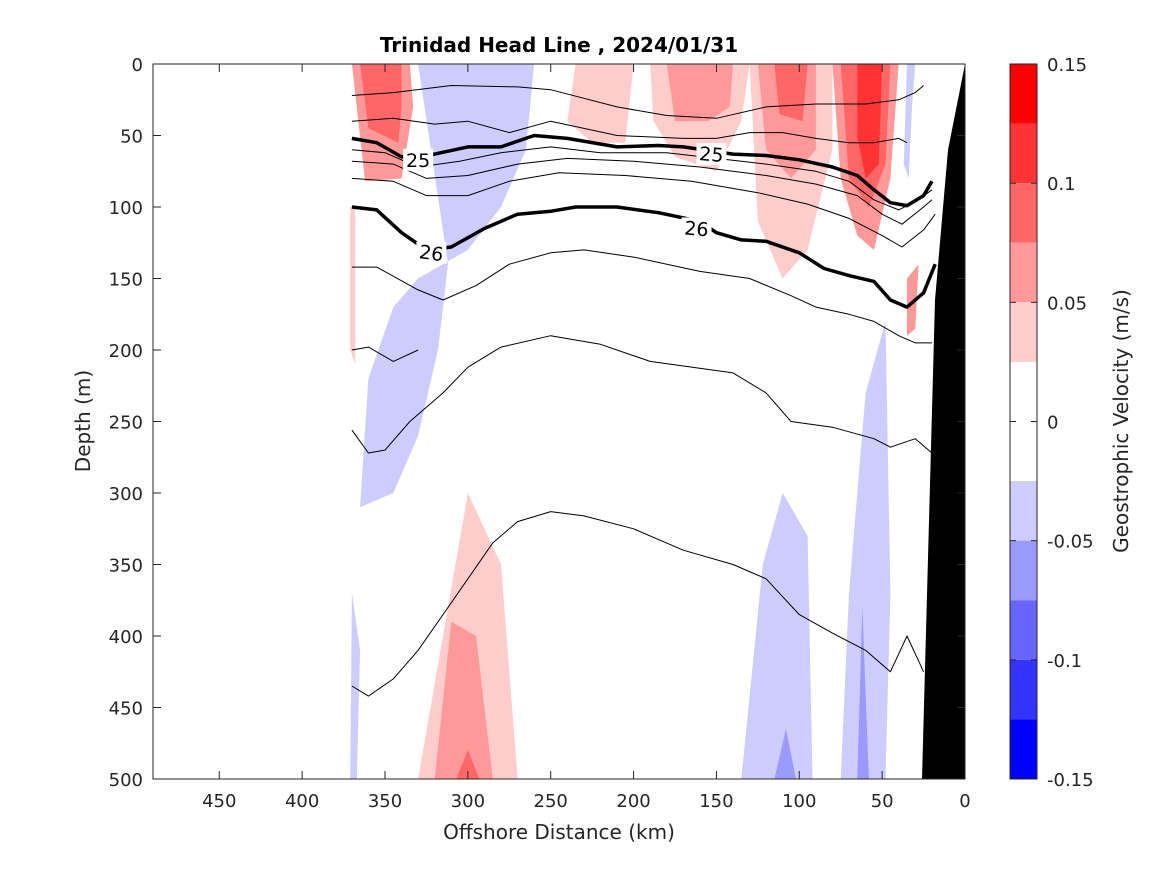 The height and width of the screenshot is (875, 1167). Describe the element at coordinates (551, 801) in the screenshot. I see `x-tick-label: 250` at that location.